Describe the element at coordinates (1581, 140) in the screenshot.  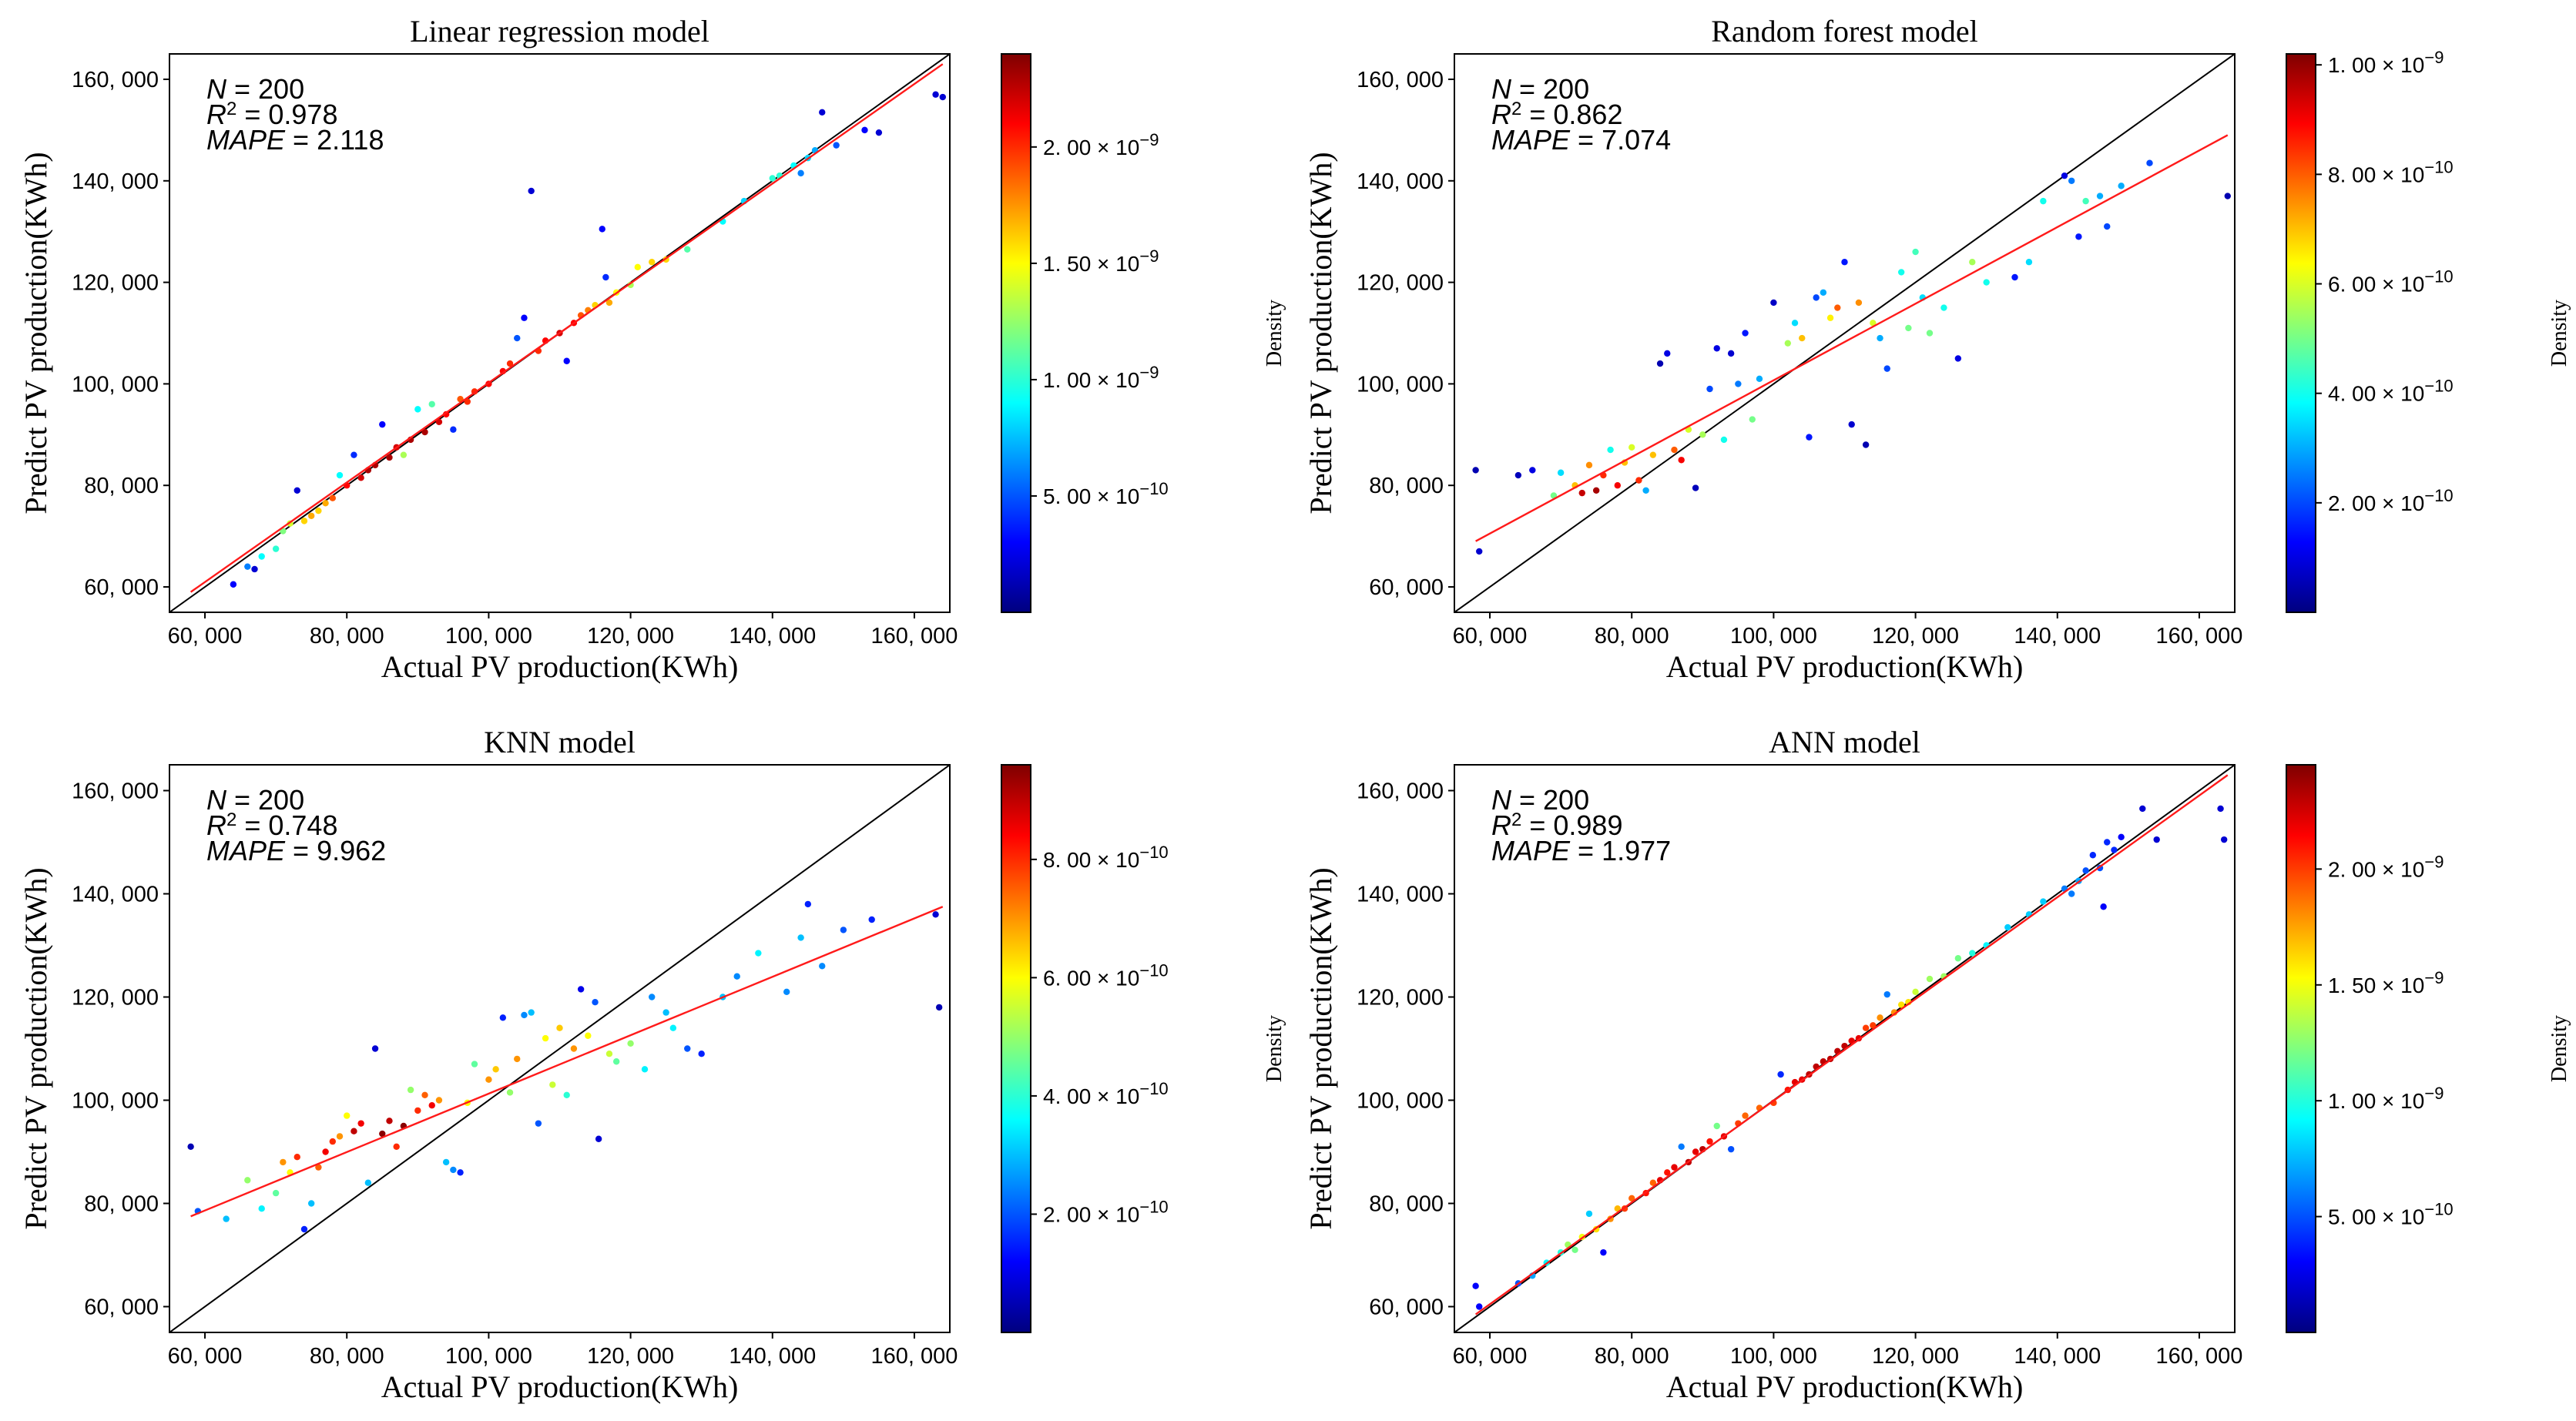
I see `stat-mape: MAPE = 7.074` at that location.